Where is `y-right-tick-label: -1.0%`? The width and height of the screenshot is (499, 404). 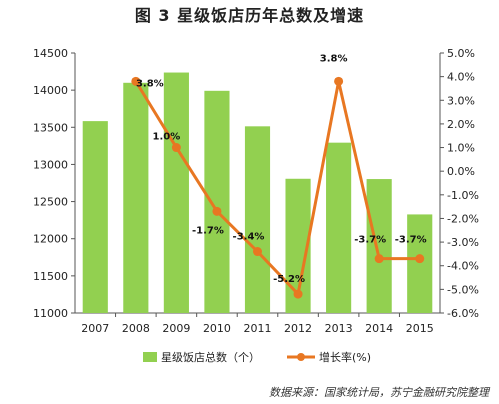 y-right-tick-label: -1.0% is located at coordinates (463, 195).